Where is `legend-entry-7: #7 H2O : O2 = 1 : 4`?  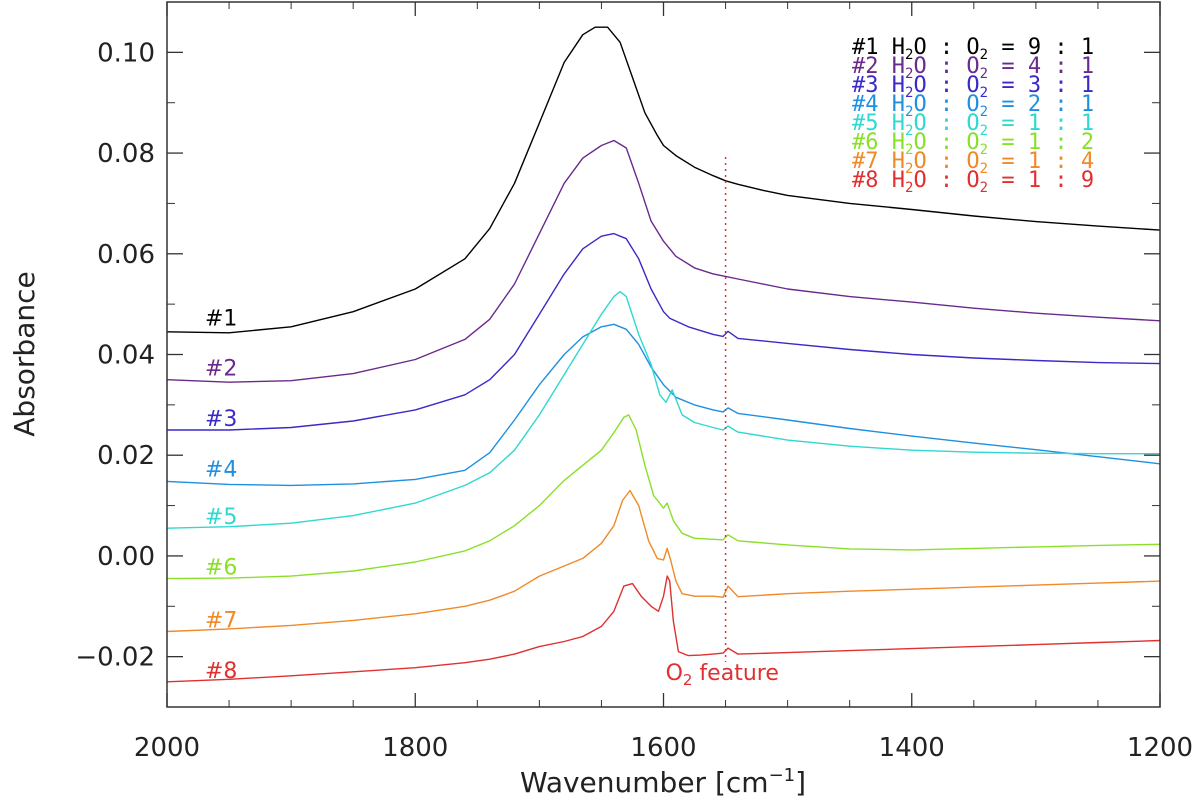 legend-entry-7: #7 H2O : O2 = 1 : 4 is located at coordinates (973, 163).